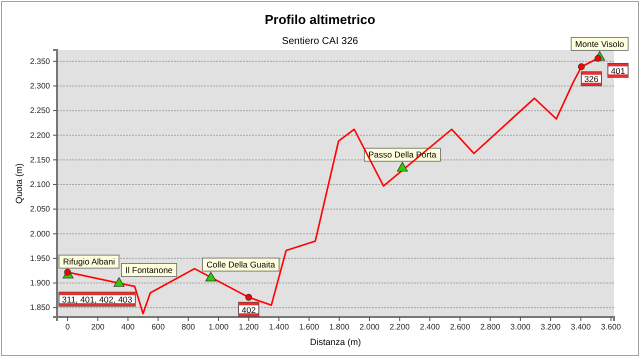 Image resolution: width=640 pixels, height=357 pixels. What do you see at coordinates (336, 342) in the screenshot?
I see `x-axis-title: Distanza (m)` at bounding box center [336, 342].